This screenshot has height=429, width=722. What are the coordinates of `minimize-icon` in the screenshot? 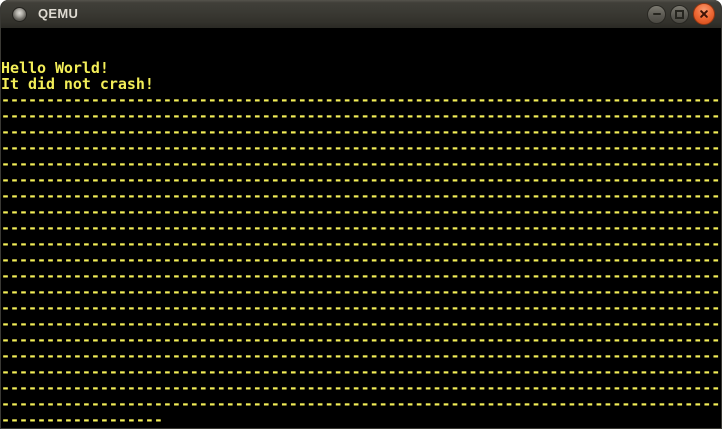 It's located at (656, 14).